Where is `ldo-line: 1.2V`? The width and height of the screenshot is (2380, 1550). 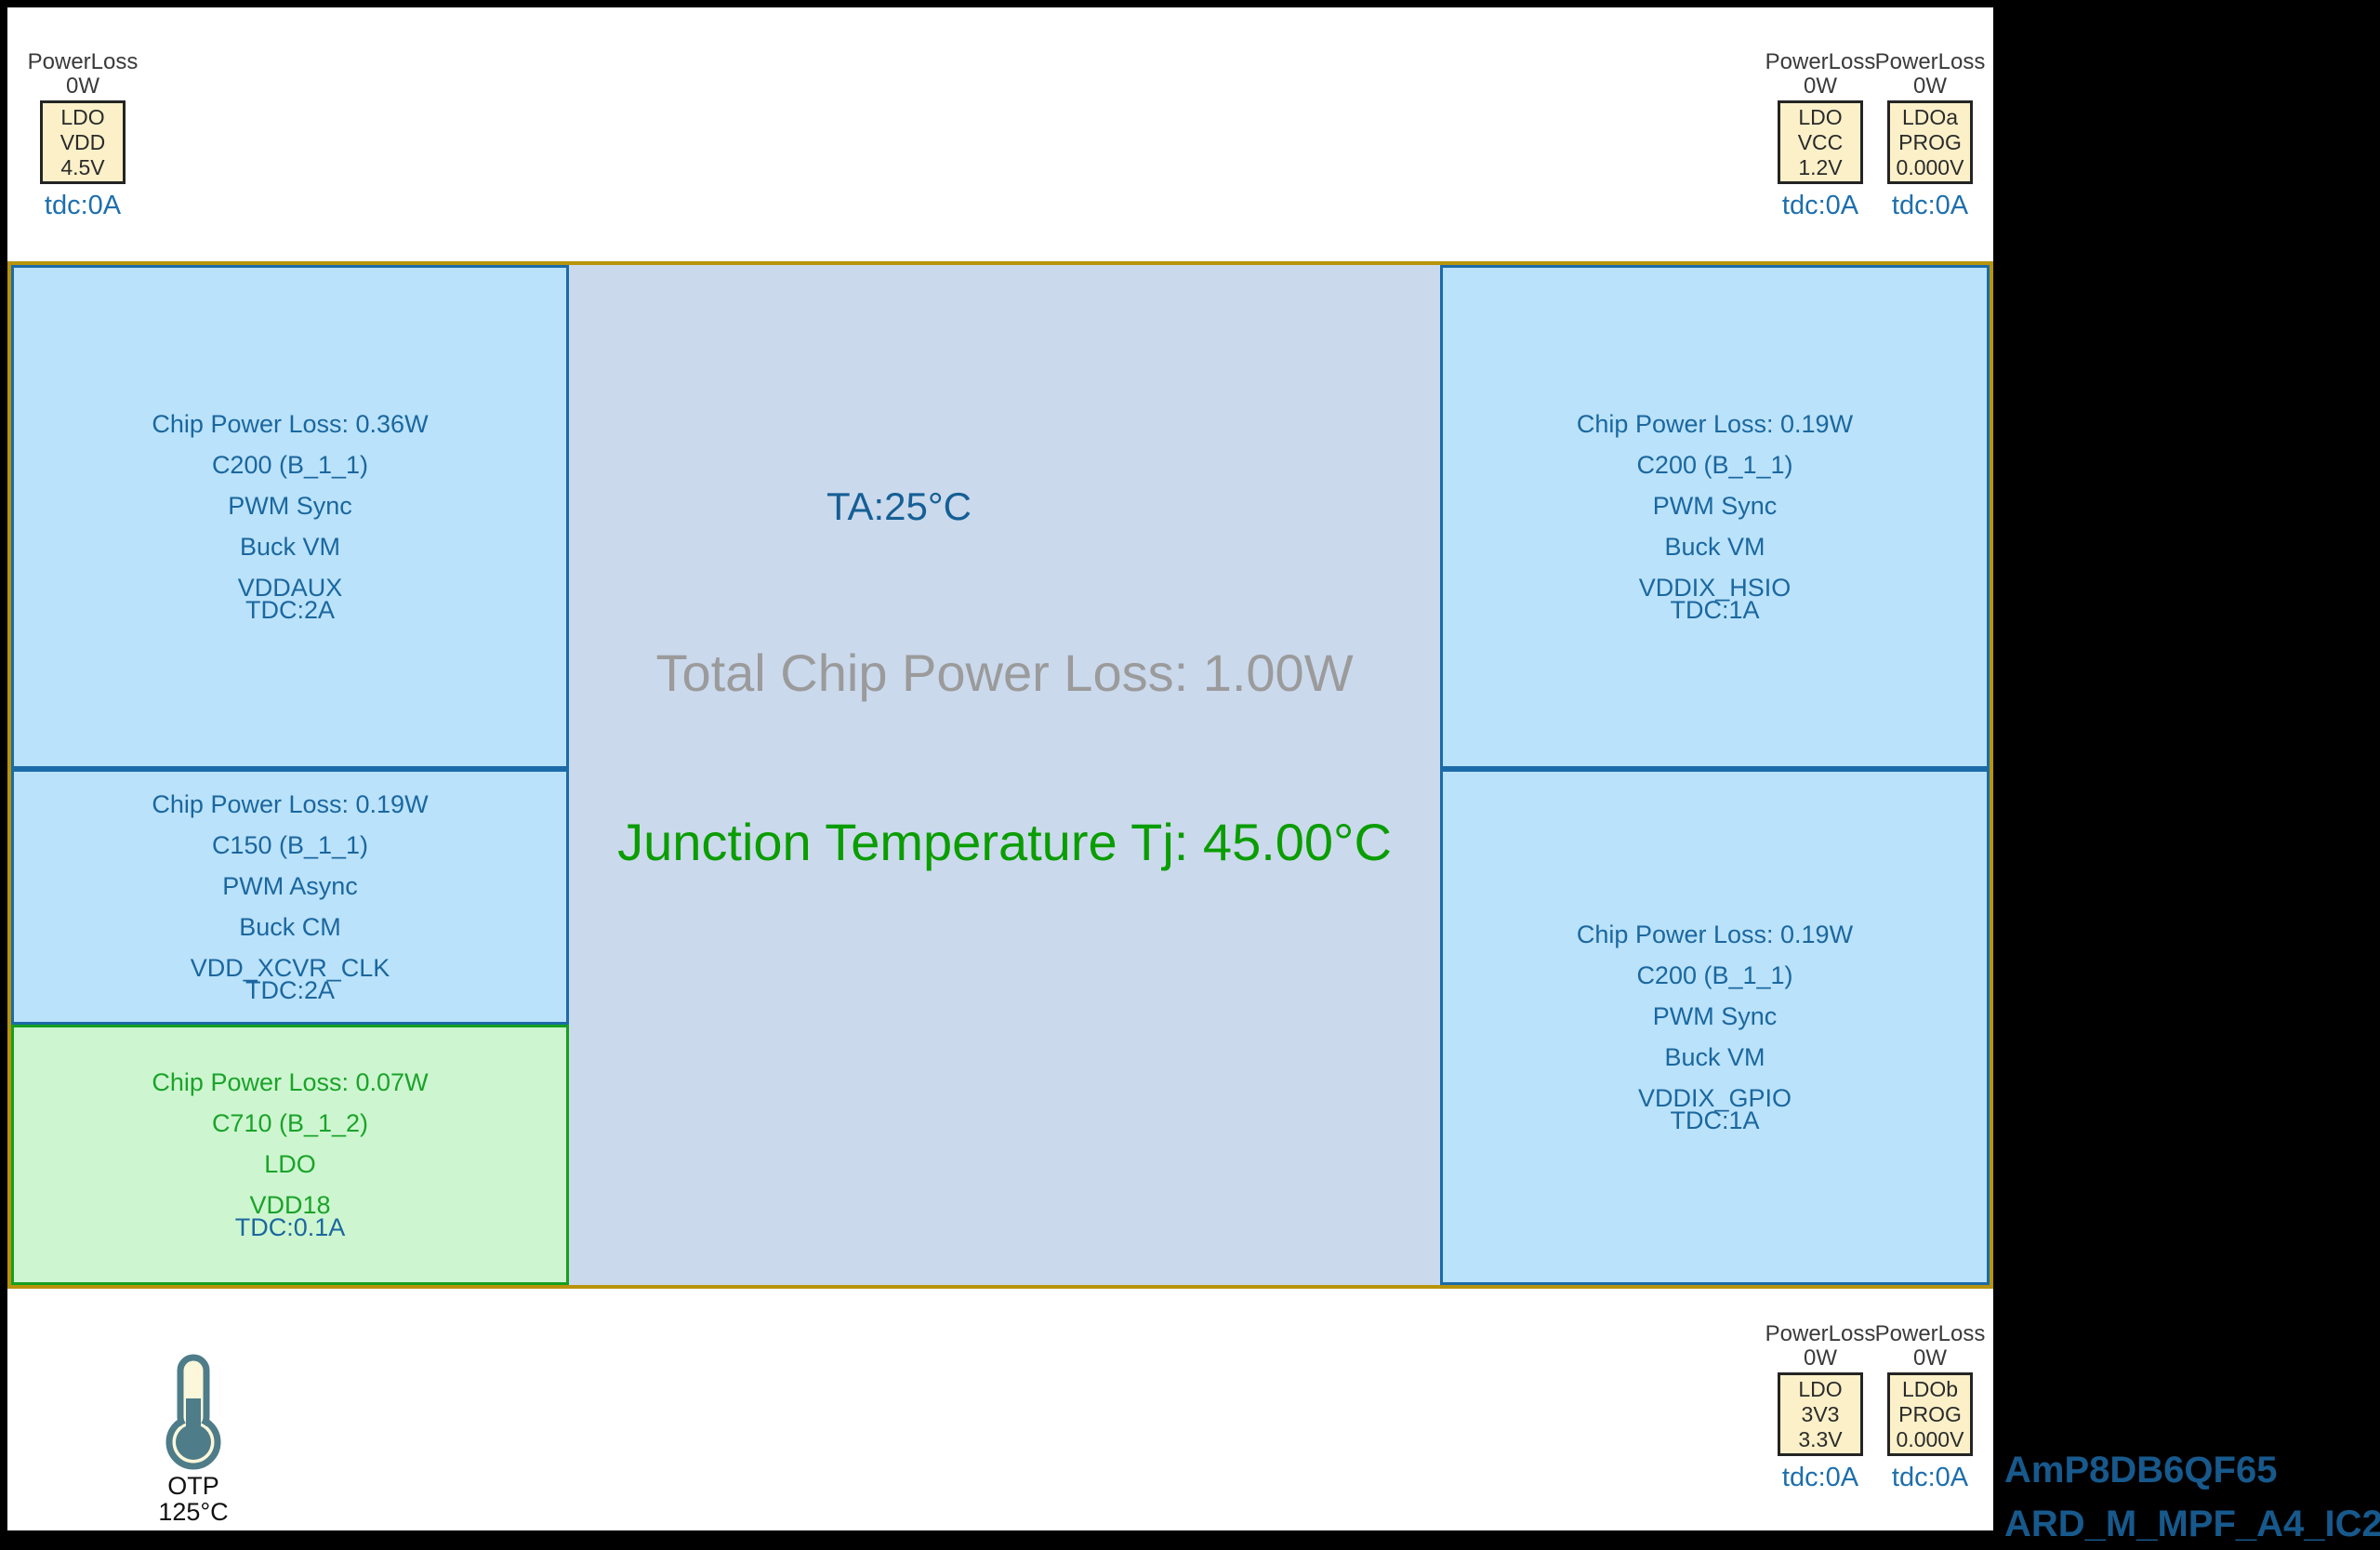
ldo-line: 1.2V is located at coordinates (1820, 166).